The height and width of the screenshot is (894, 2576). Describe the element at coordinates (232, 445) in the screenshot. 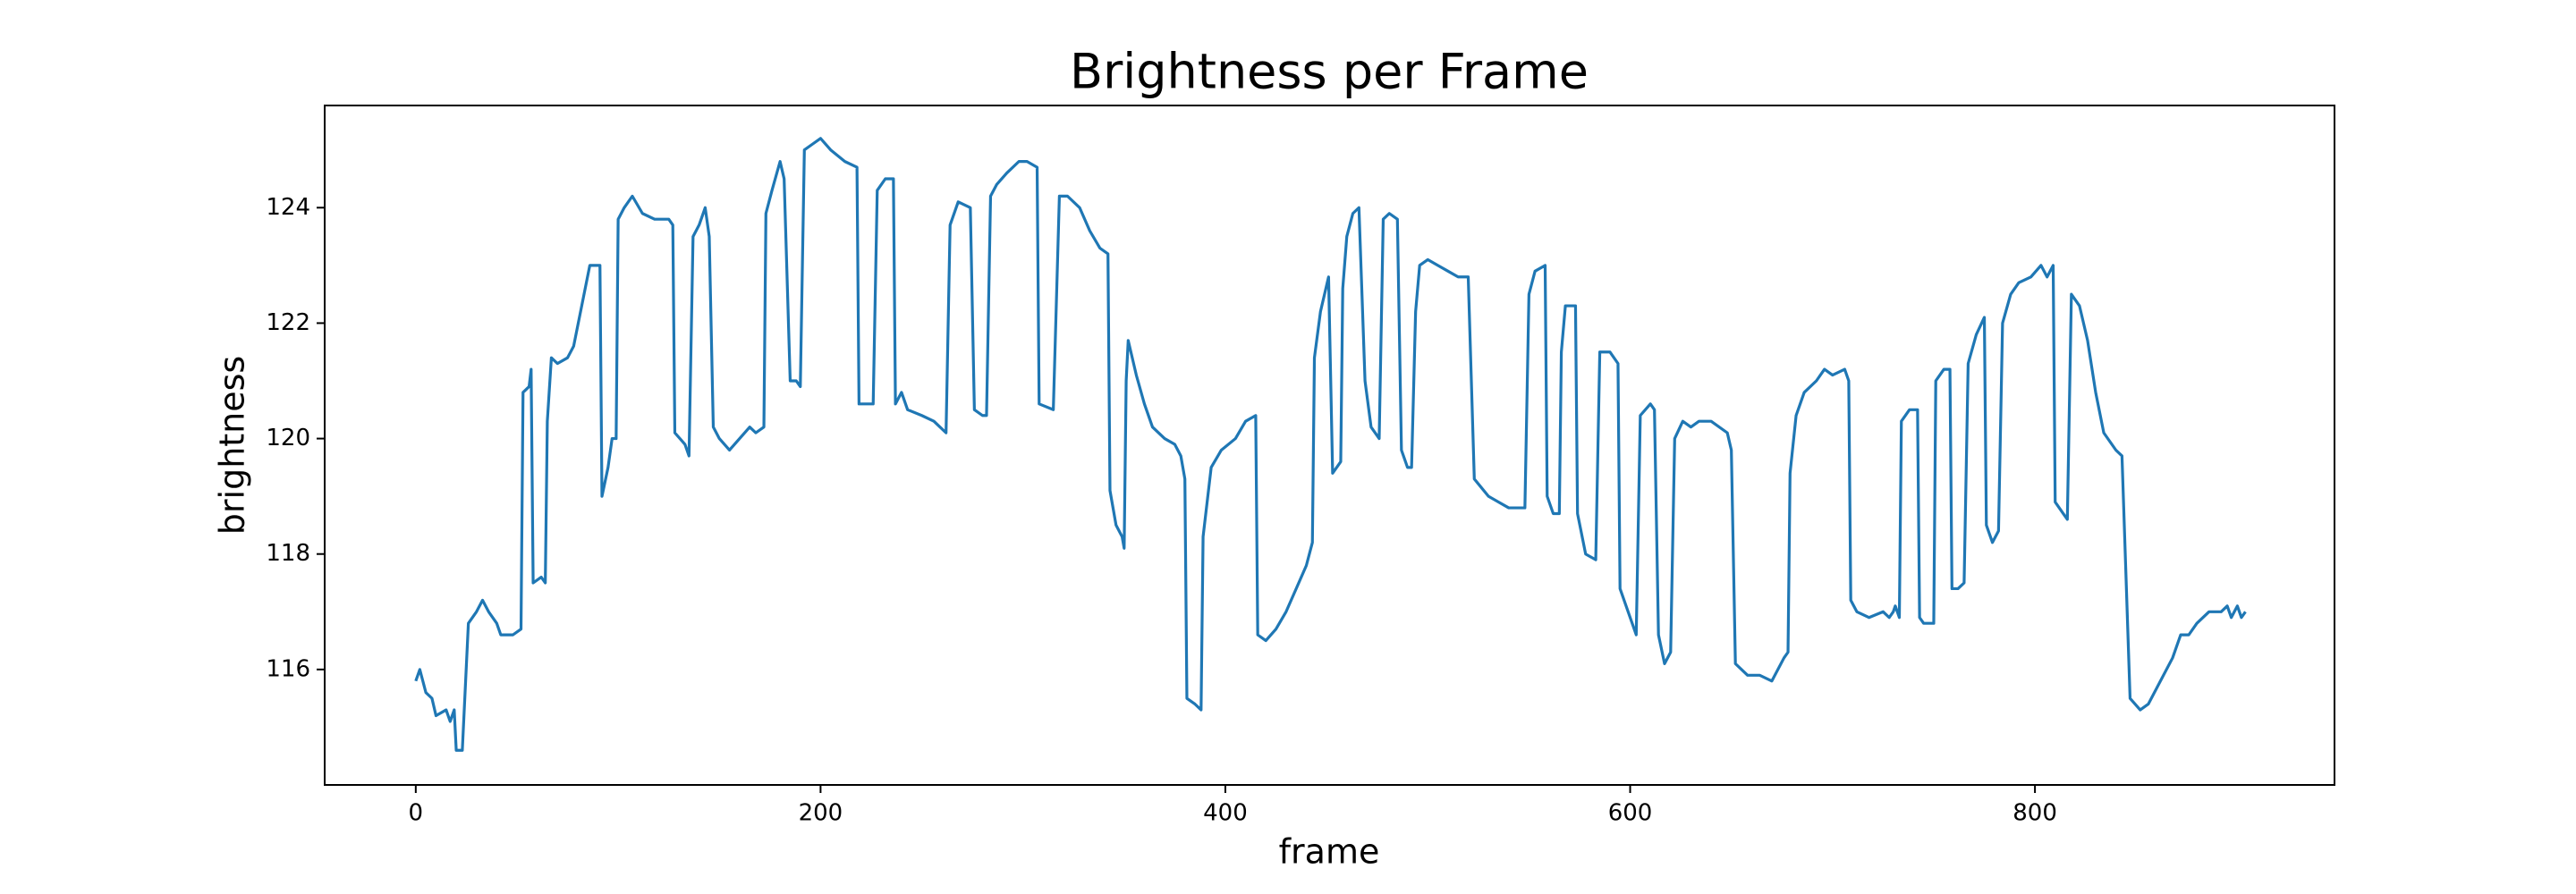

I see `y-axis-label: brightness` at that location.